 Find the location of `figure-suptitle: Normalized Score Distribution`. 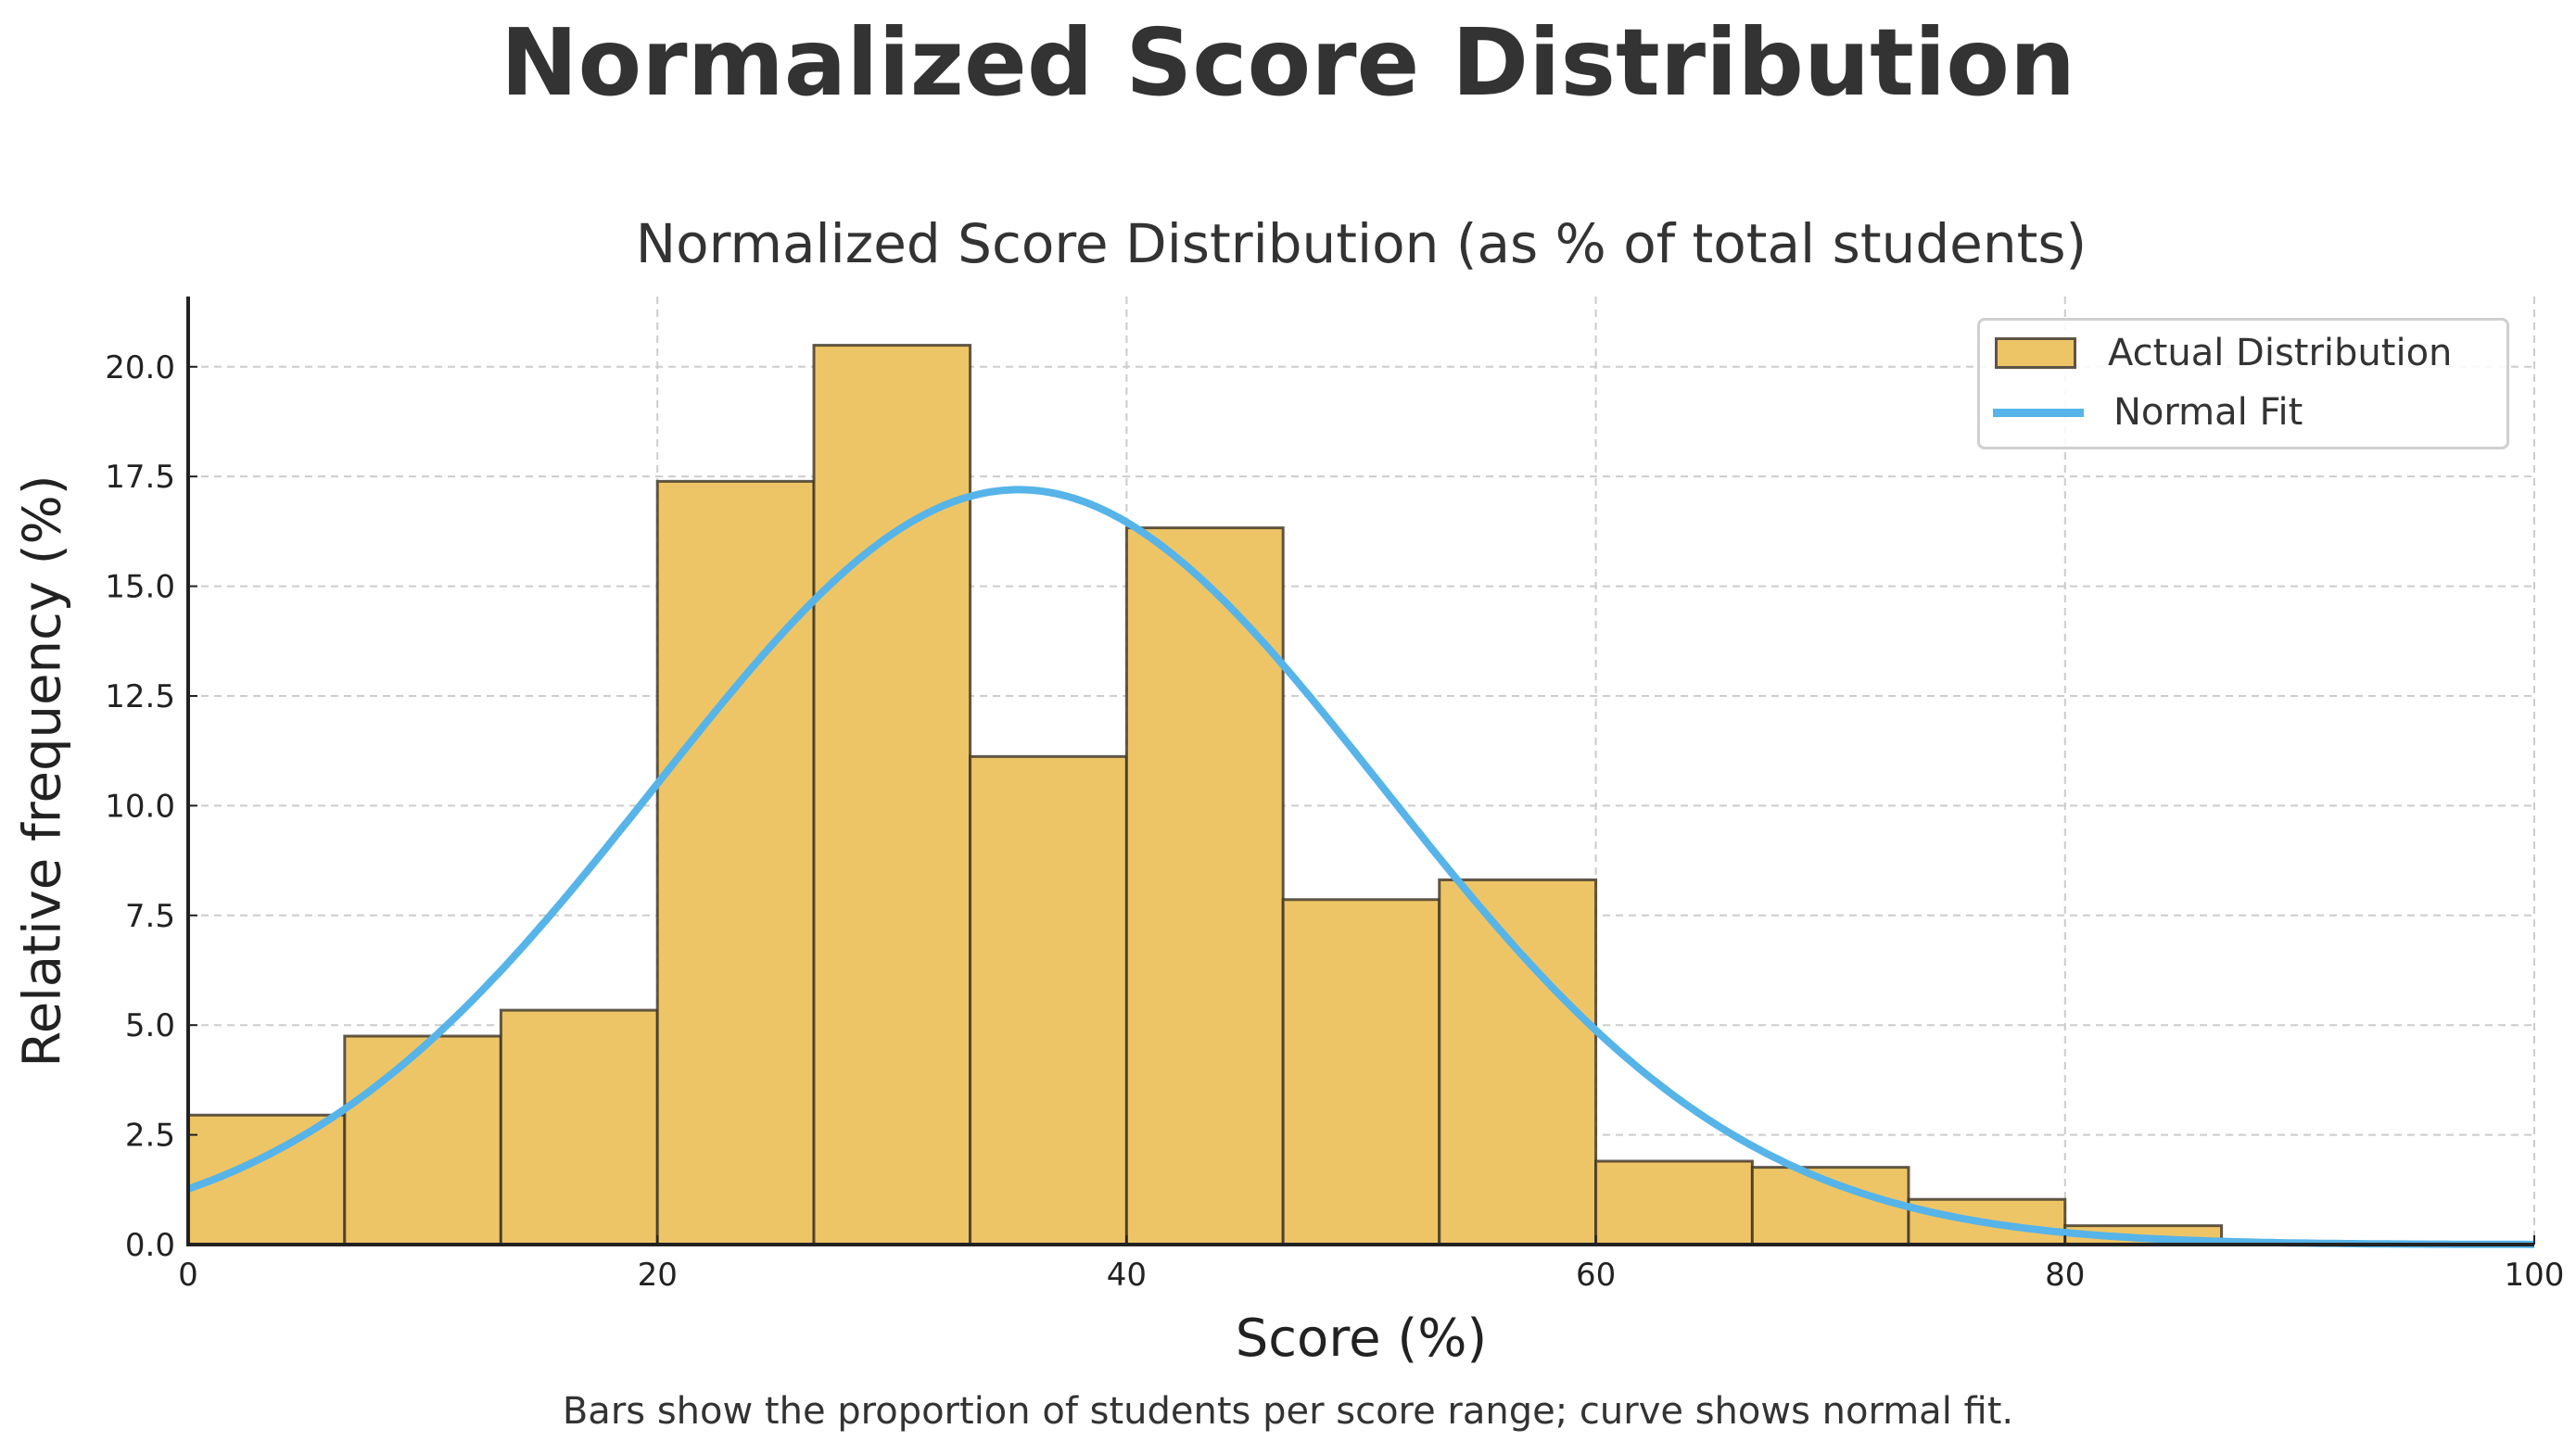

figure-suptitle: Normalized Score Distribution is located at coordinates (1288, 62).